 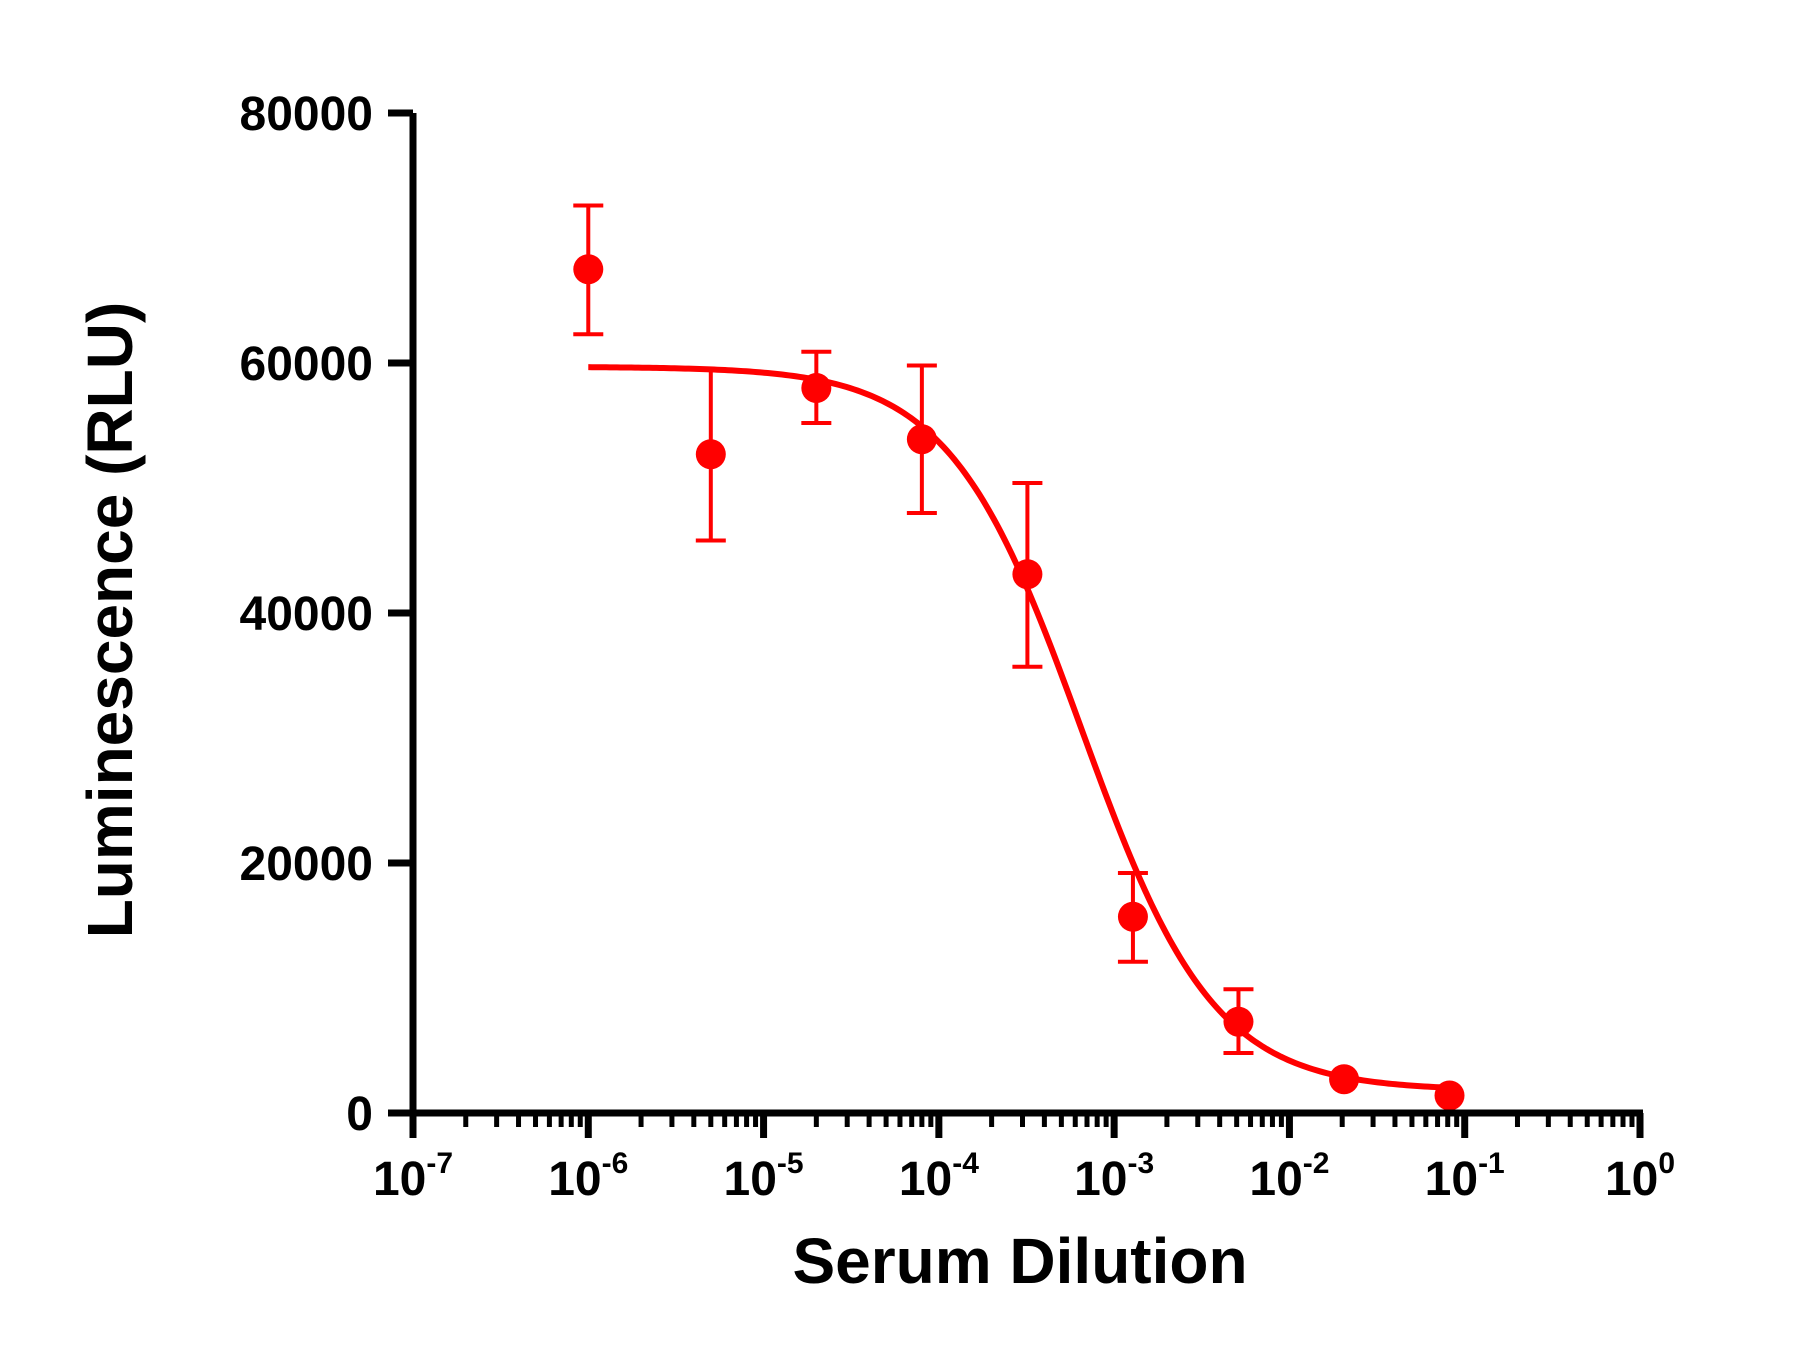 I want to click on x-axis-title: Serum Dilution, so click(x=1019, y=1261).